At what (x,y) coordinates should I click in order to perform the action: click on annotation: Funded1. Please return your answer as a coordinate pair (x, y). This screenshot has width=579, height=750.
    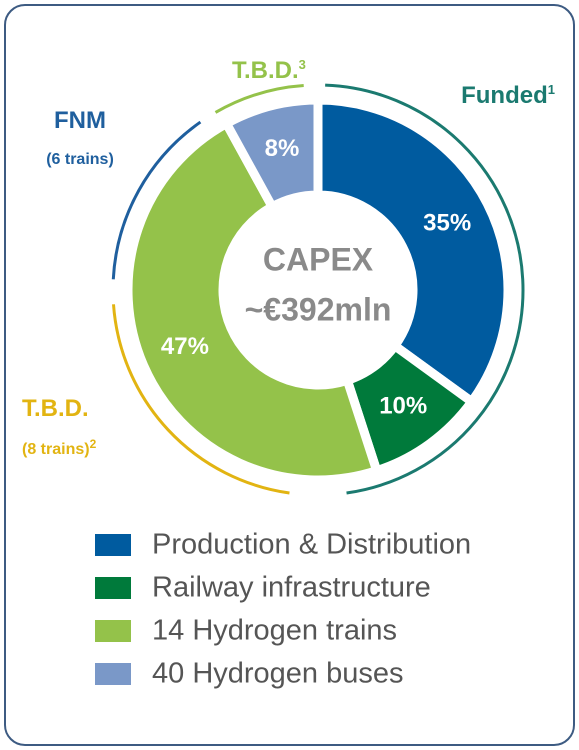
    Looking at the image, I should click on (508, 95).